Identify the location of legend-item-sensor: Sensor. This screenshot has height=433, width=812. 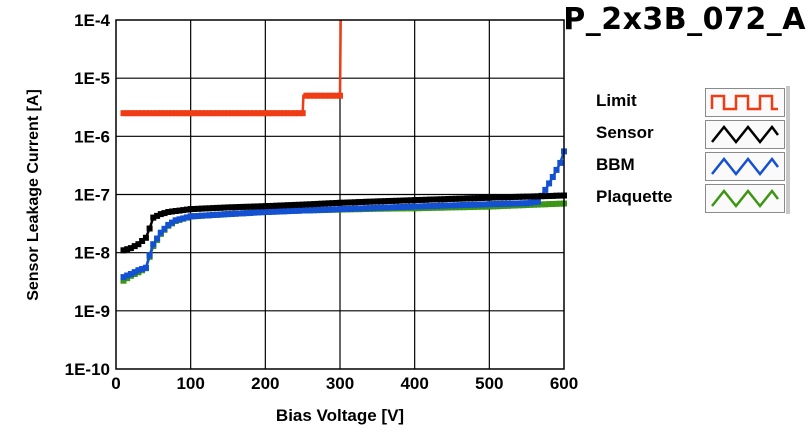
(687, 134).